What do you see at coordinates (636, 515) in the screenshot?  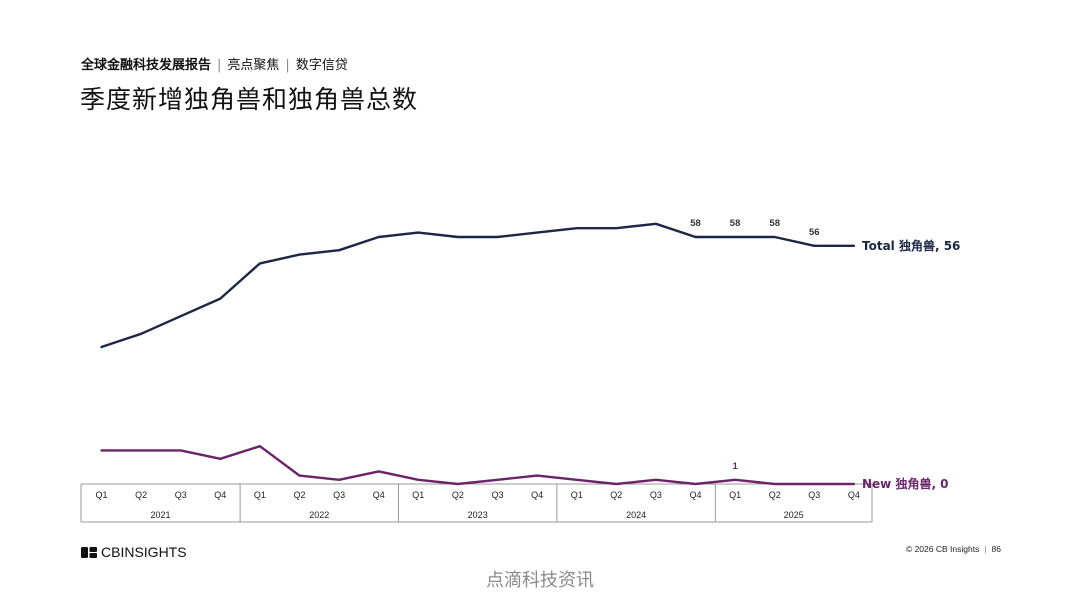 I see `year-label: 2024` at bounding box center [636, 515].